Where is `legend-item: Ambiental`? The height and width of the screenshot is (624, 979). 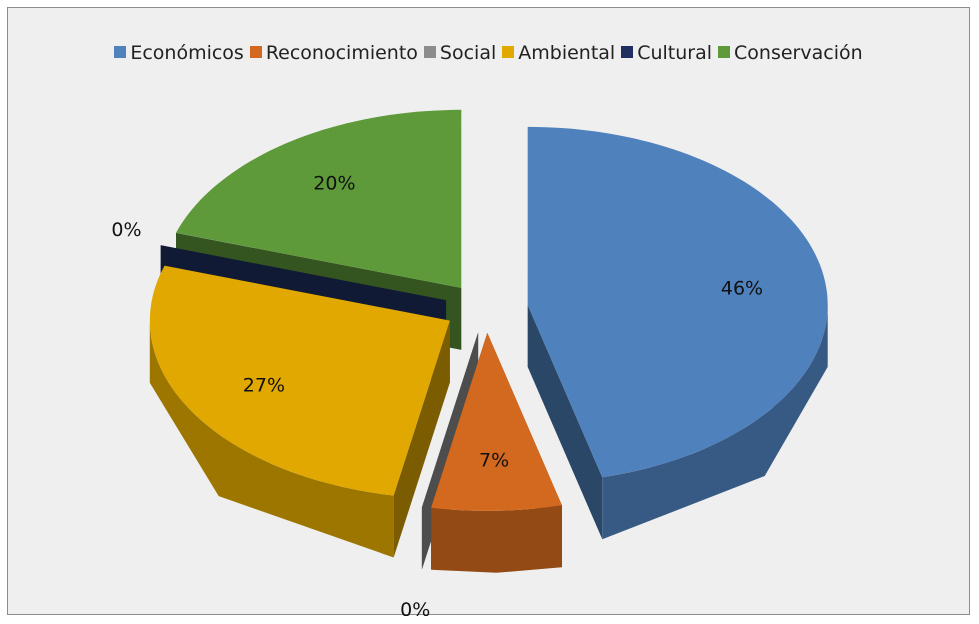 legend-item: Ambiental is located at coordinates (558, 53).